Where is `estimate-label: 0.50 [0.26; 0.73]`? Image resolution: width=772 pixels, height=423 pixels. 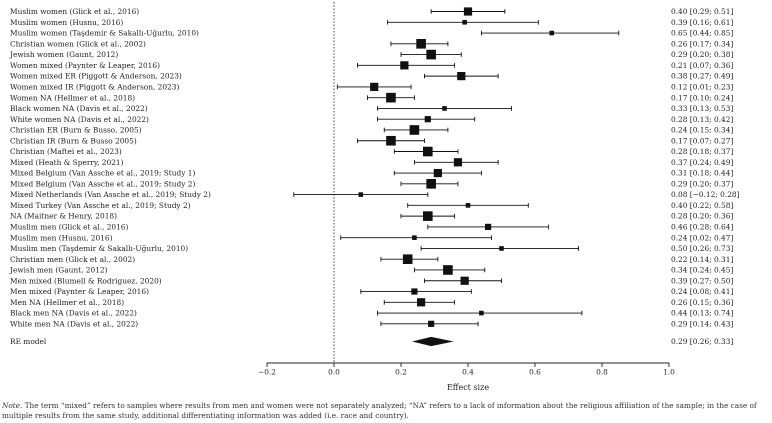 estimate-label: 0.50 [0.26; 0.73] is located at coordinates (702, 248).